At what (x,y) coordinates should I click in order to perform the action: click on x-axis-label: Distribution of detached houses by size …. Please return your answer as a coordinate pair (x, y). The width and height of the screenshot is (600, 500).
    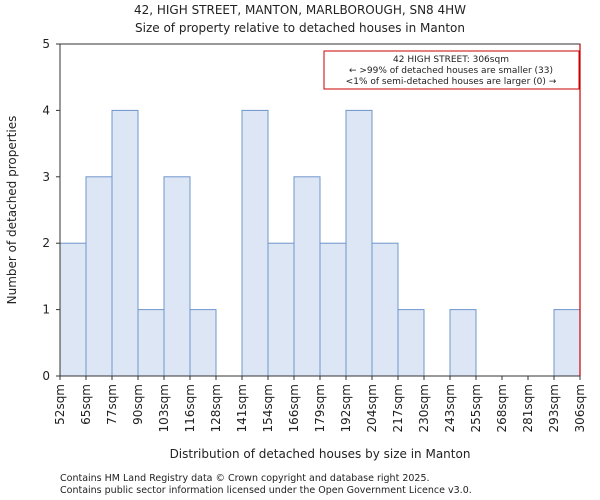
    Looking at the image, I should click on (320, 454).